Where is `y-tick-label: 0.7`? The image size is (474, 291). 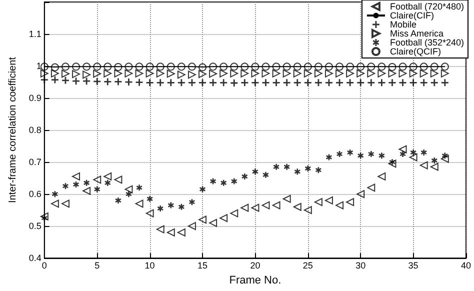 y-tick-label: 0.7 is located at coordinates (35, 162).